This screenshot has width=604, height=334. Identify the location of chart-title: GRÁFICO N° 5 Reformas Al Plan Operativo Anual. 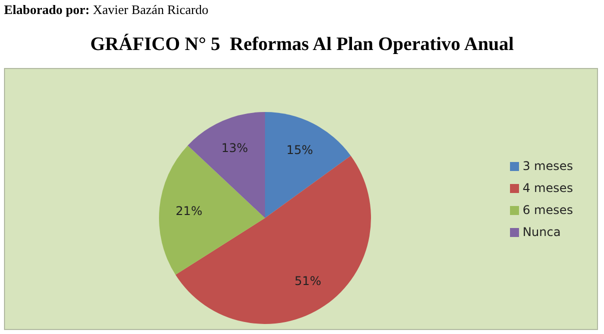
(302, 45).